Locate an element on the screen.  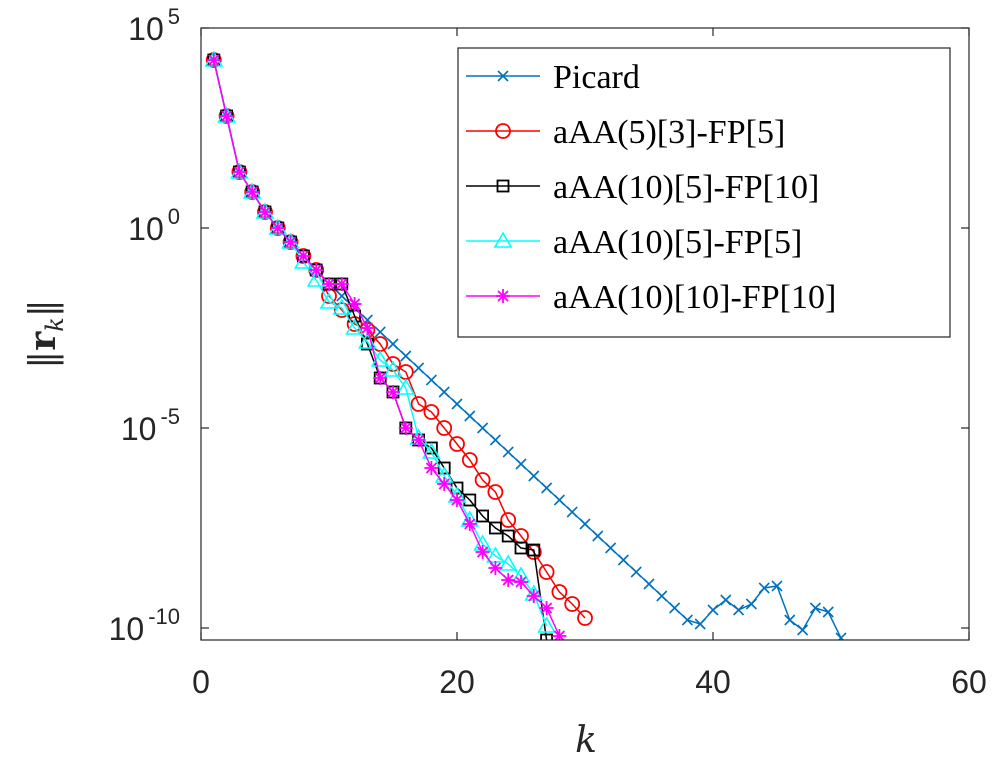
legend-label: aAA(10)[5]-FP[5] is located at coordinates (677, 242).